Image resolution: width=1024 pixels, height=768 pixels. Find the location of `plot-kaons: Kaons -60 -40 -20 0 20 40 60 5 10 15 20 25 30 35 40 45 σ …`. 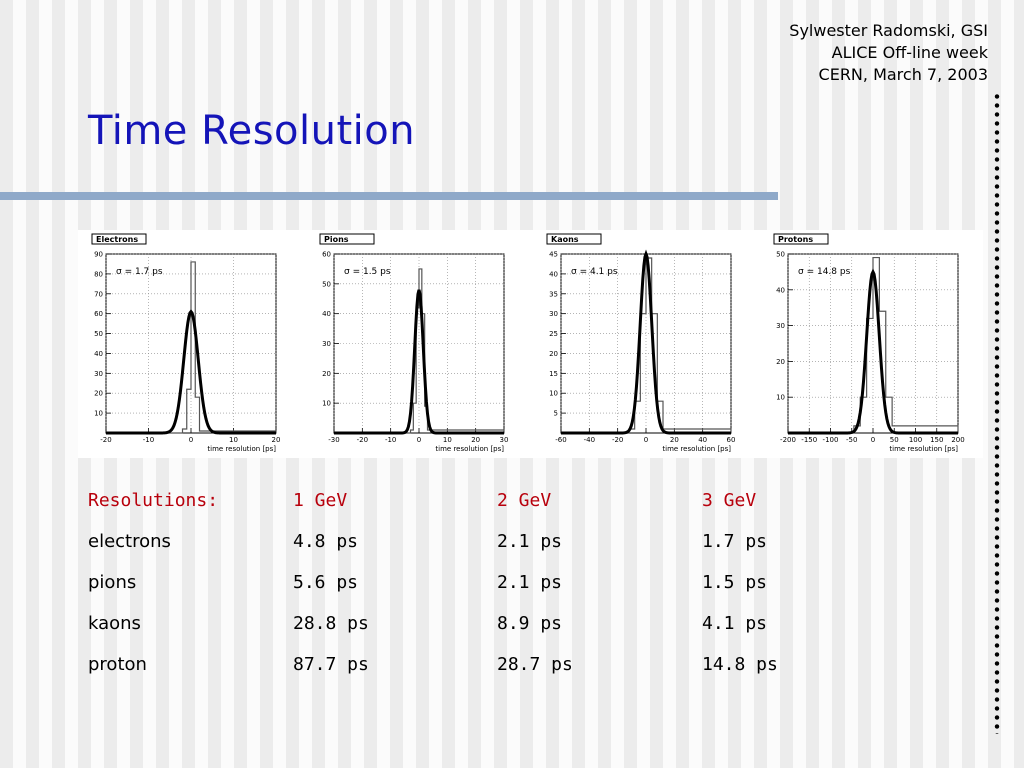

plot-kaons: Kaons -60 -40 -20 0 20 40 60 5 10 15 20 25 30 35 40 45 σ … is located at coordinates (644, 344).